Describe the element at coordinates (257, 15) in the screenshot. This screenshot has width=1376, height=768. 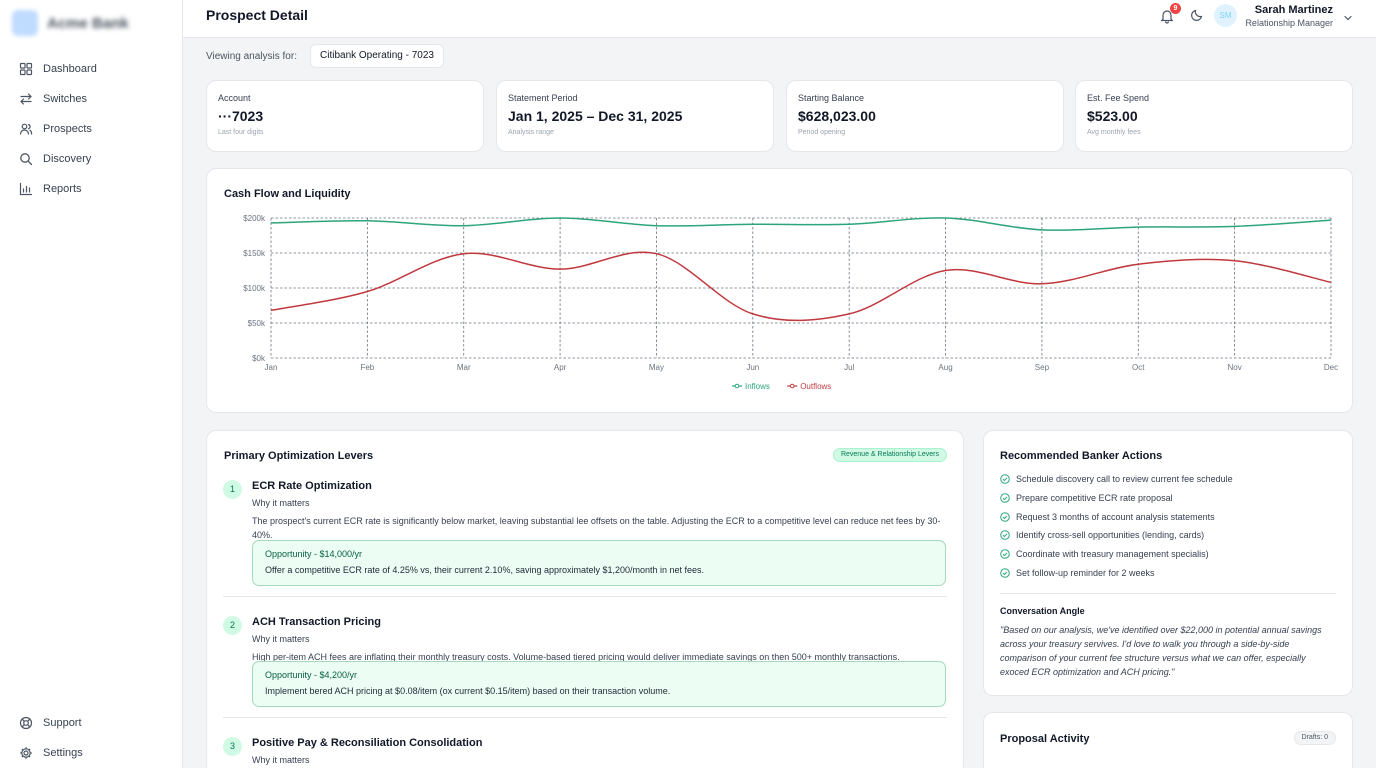
I see `page-title: Prospect Detail` at that location.